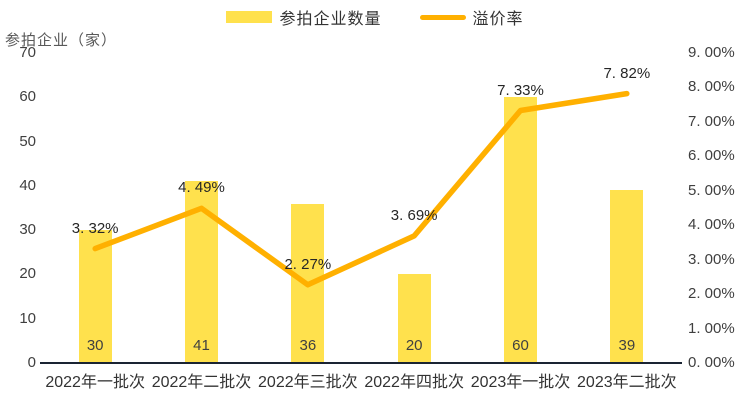  I want to click on bar-2022年一批次, so click(95, 296).